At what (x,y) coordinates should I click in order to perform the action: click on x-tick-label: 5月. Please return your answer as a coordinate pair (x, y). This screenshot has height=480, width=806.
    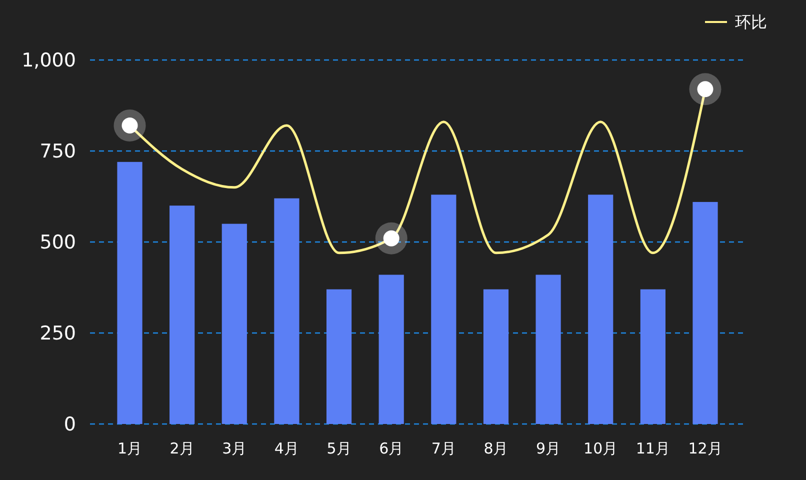
    Looking at the image, I should click on (339, 448).